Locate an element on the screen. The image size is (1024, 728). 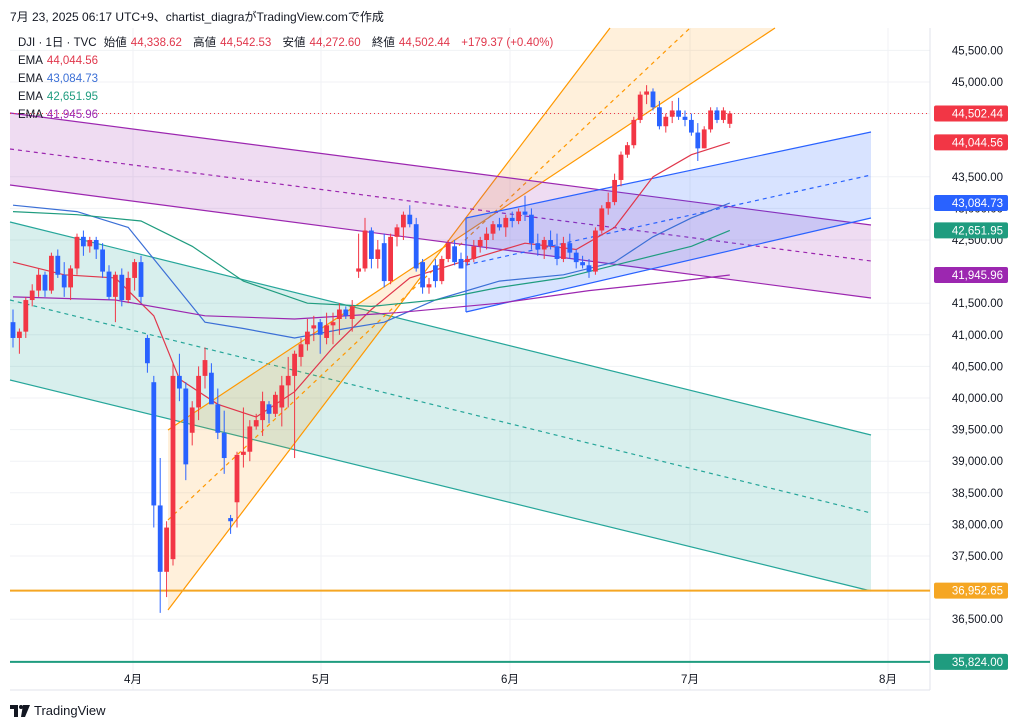
ema-row-3: EMA 42,651.95 is located at coordinates (287, 97).